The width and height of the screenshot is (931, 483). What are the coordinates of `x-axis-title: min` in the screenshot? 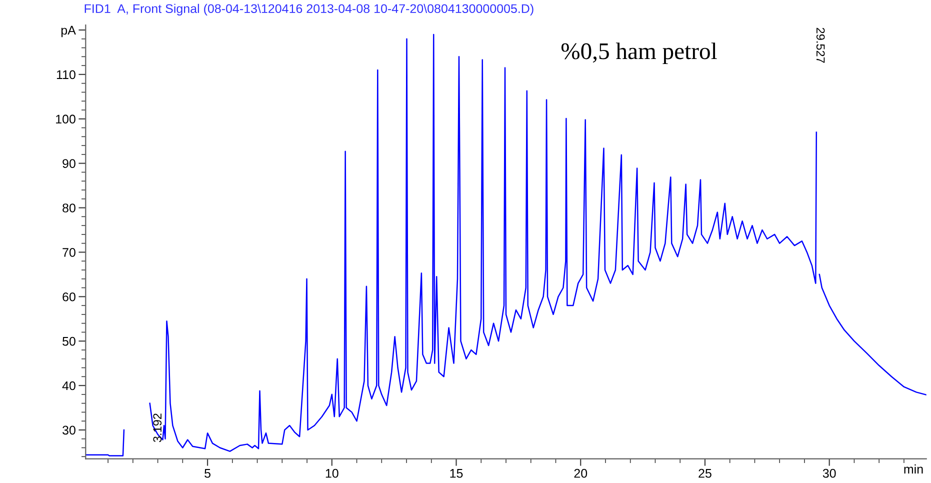 It's located at (913, 469).